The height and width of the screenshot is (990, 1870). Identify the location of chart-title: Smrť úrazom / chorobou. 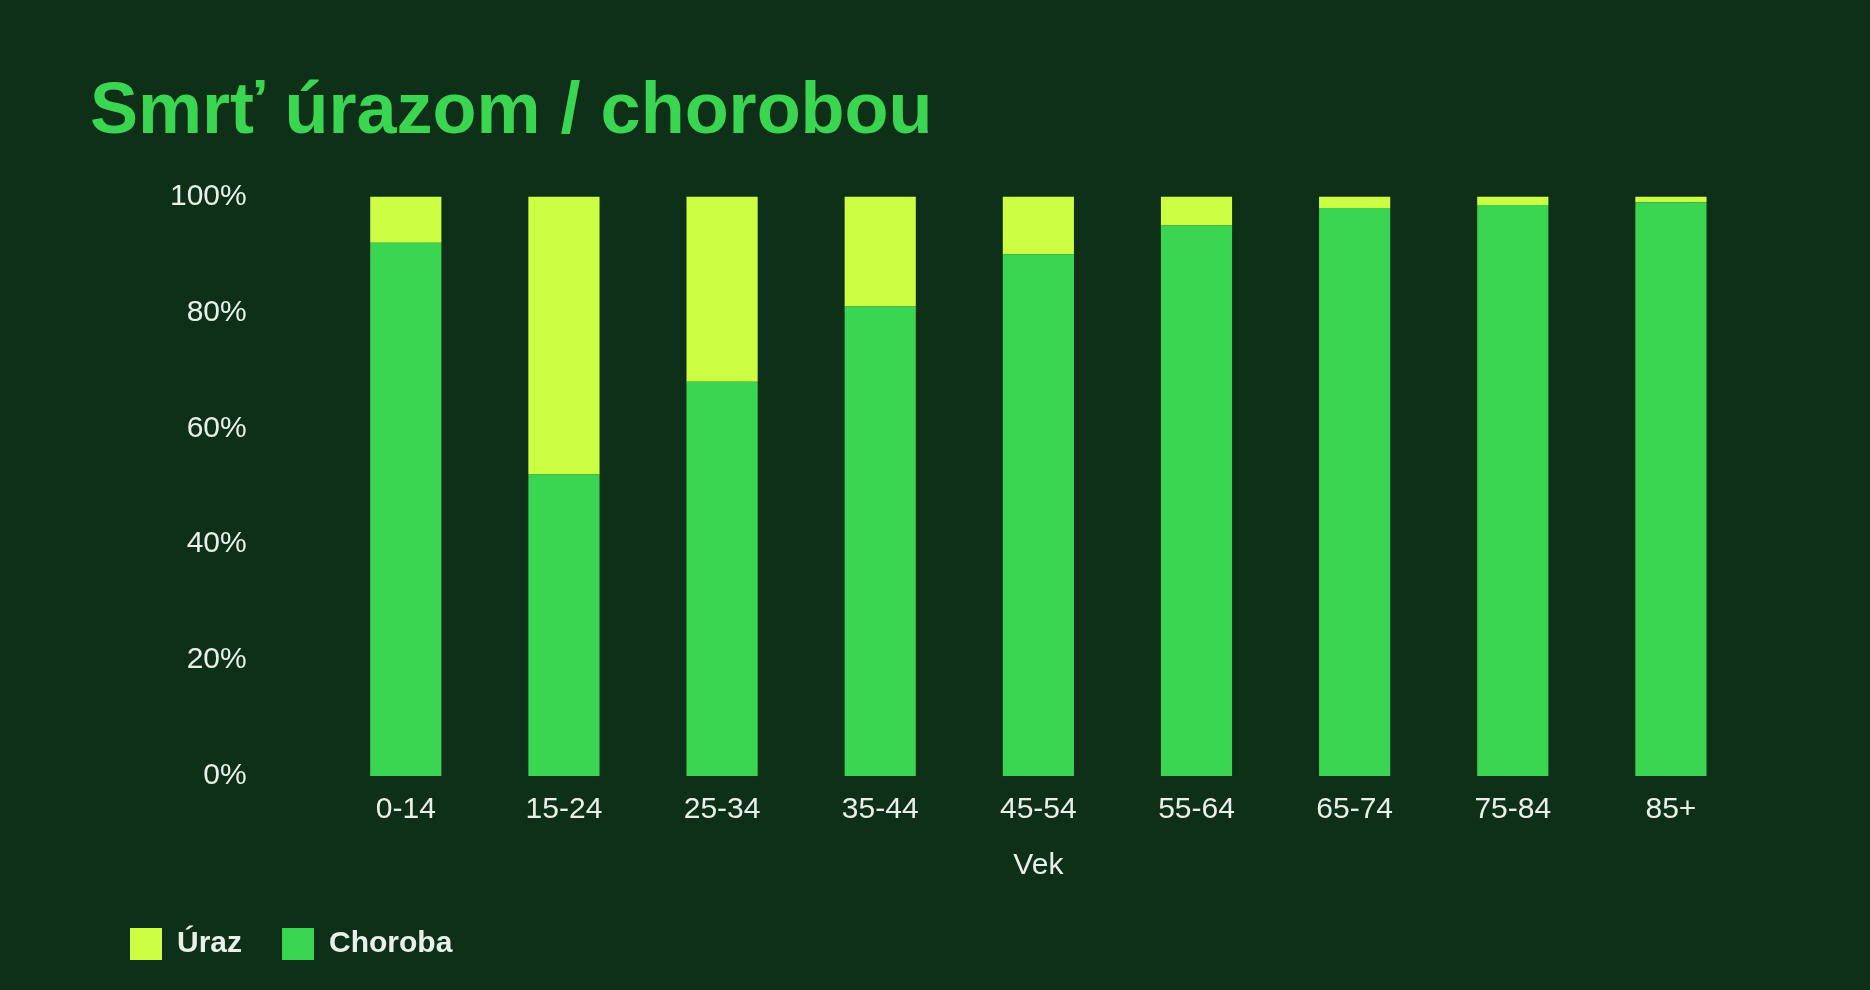
(511, 108).